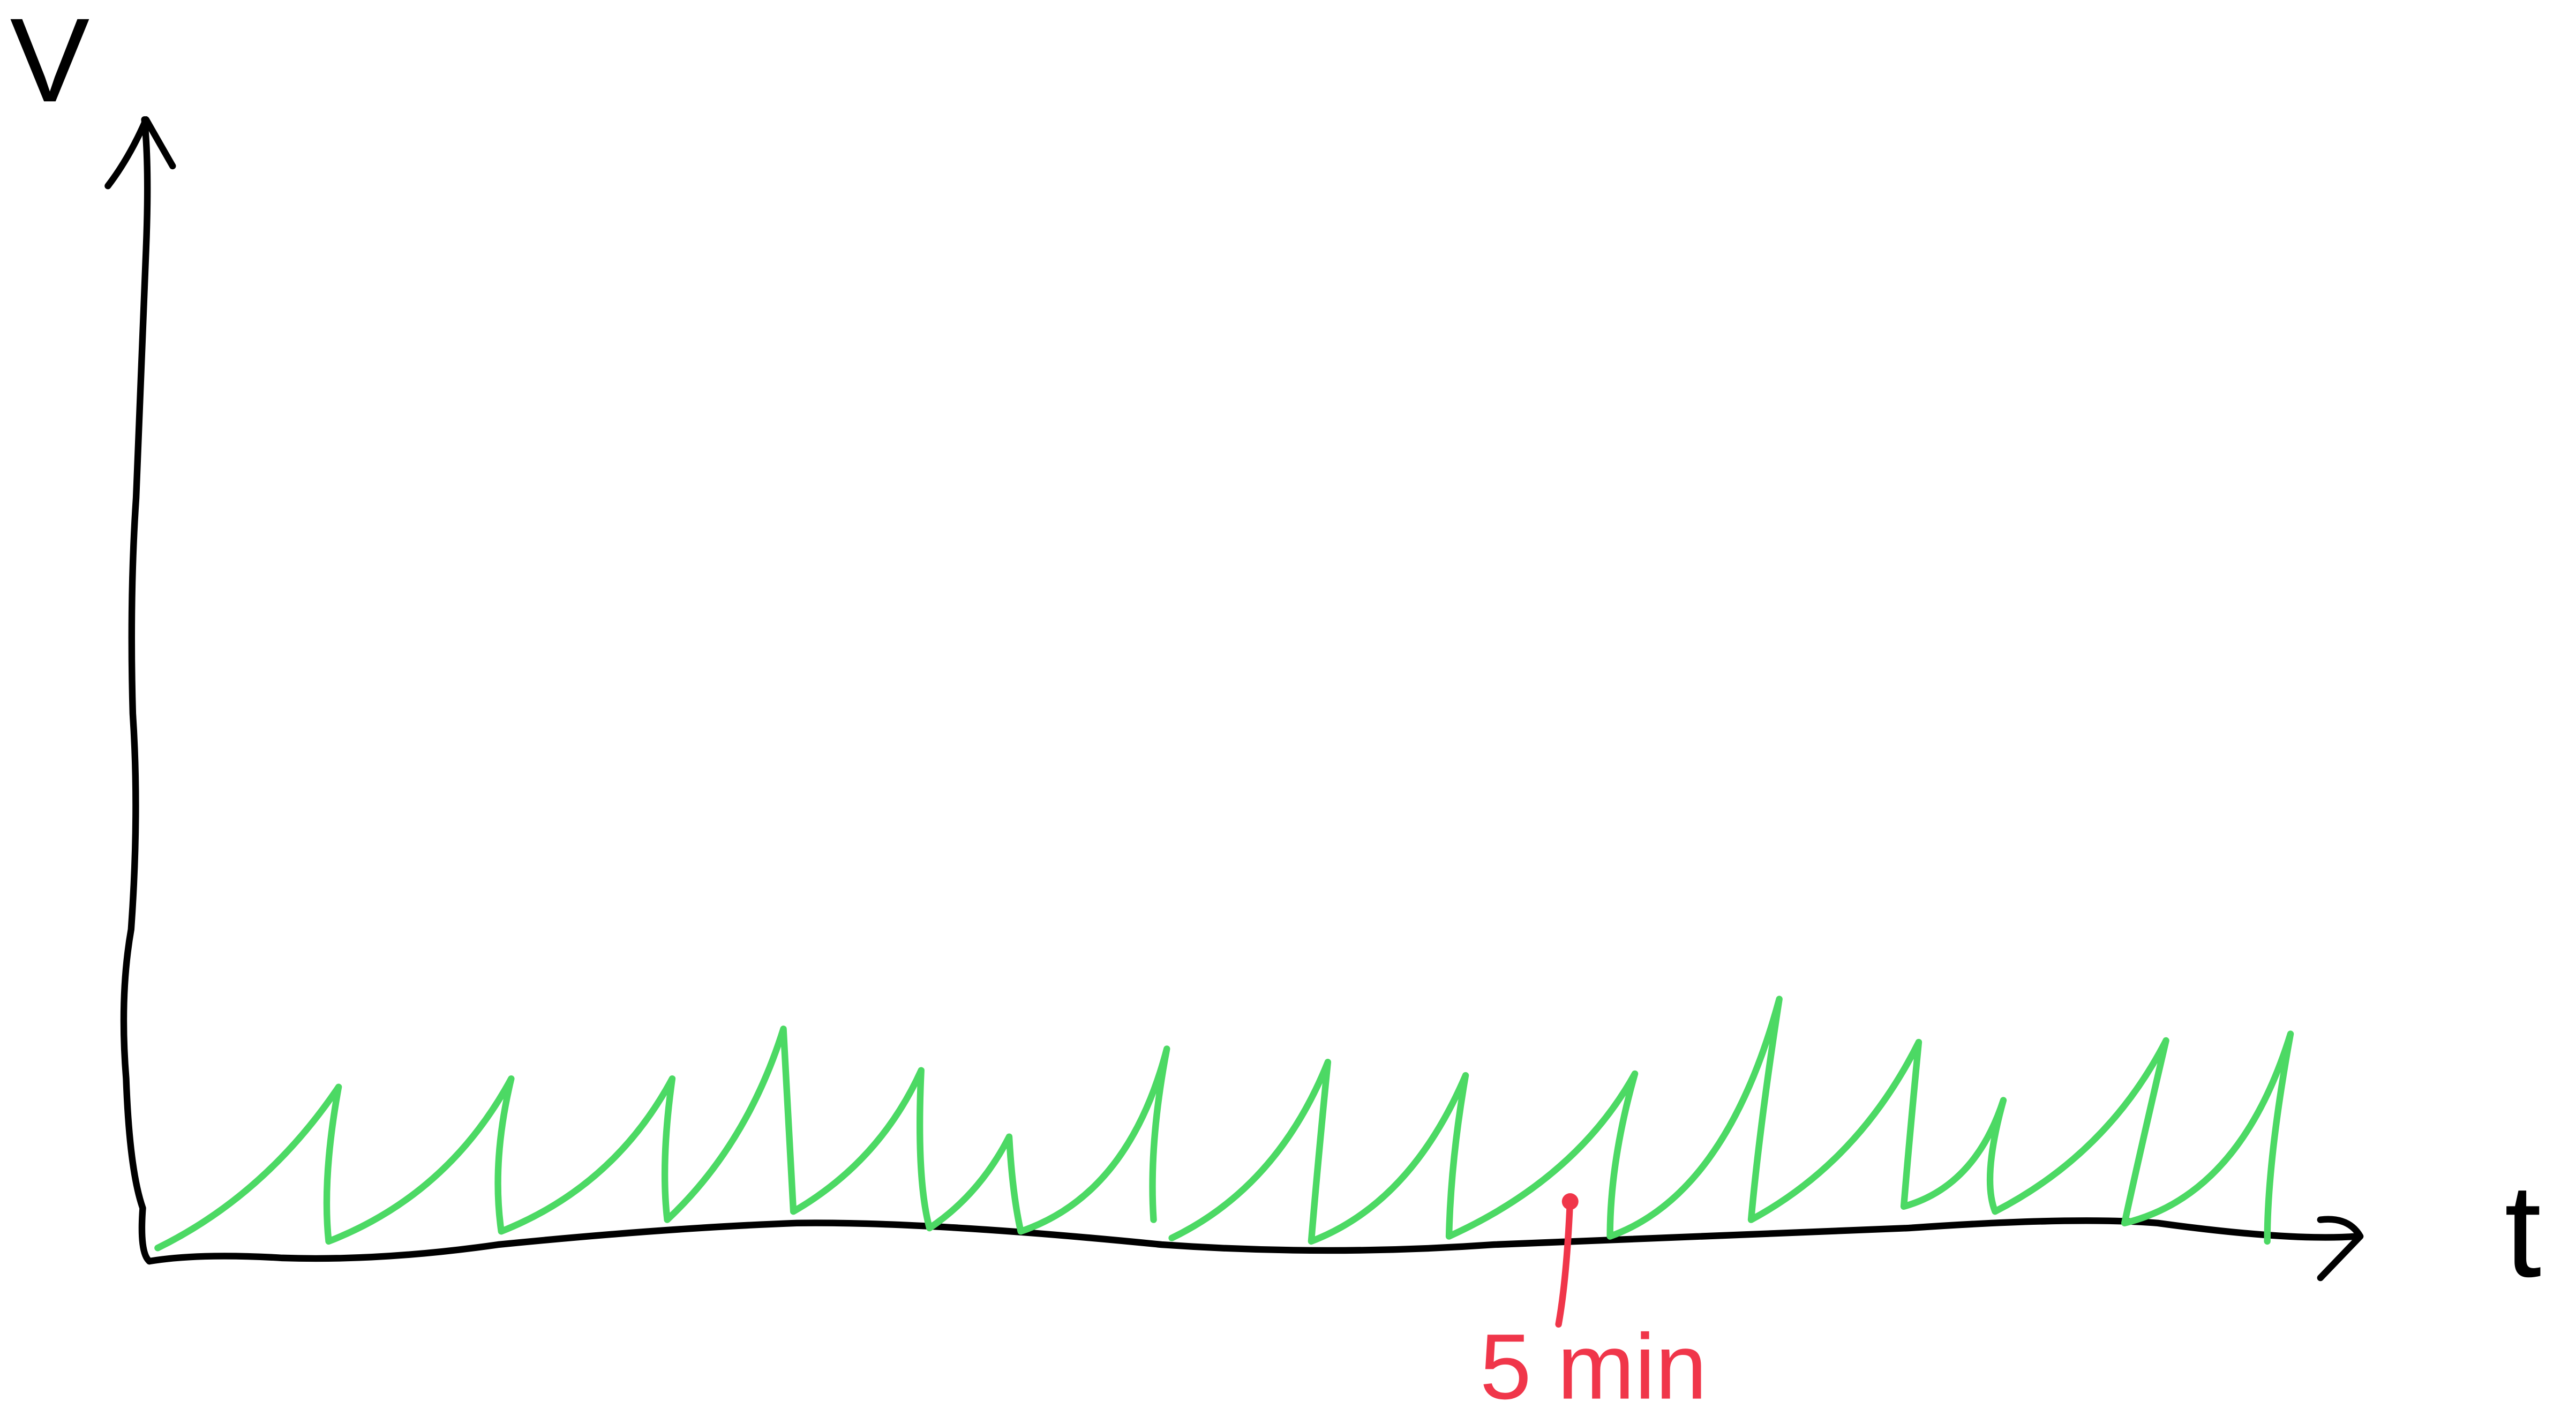 The width and height of the screenshot is (2576, 1409). I want to click on marker-line, so click(1564, 1261).